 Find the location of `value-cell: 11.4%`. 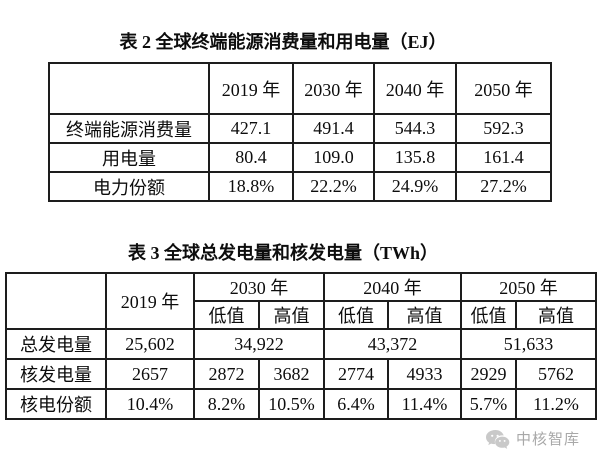

value-cell: 11.4% is located at coordinates (424, 404).